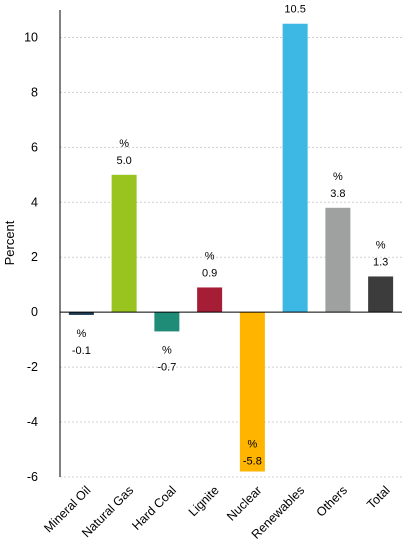 Image resolution: width=419 pixels, height=554 pixels. Describe the element at coordinates (31, 37) in the screenshot. I see `y-tick-label: 10` at that location.